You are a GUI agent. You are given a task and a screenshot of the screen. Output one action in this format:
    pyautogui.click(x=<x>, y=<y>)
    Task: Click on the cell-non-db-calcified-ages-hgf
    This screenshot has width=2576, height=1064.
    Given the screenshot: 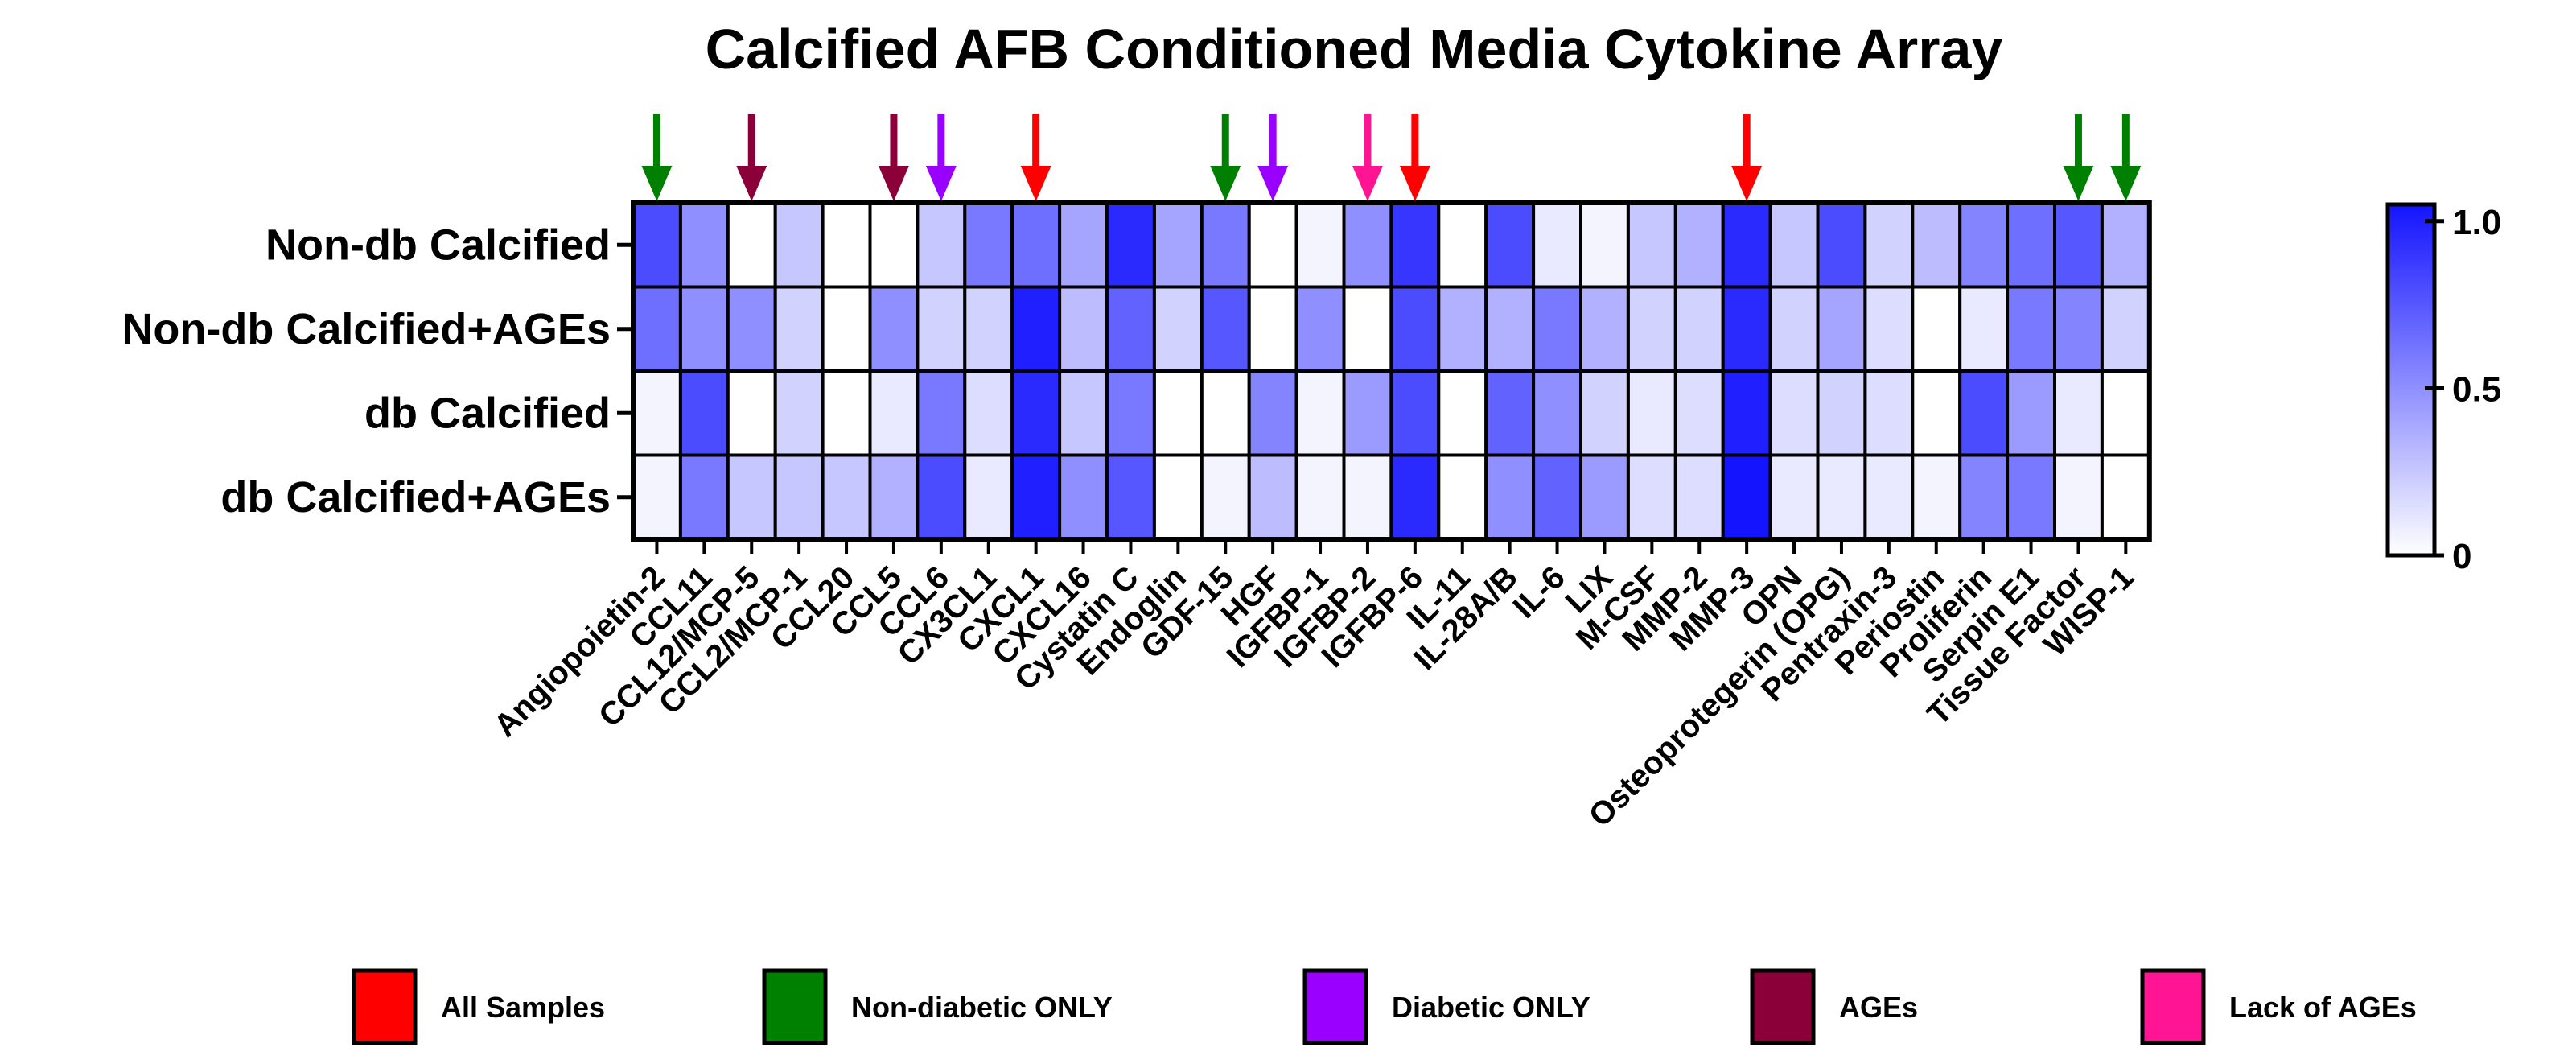 What is the action you would take?
    pyautogui.click(x=1272, y=329)
    